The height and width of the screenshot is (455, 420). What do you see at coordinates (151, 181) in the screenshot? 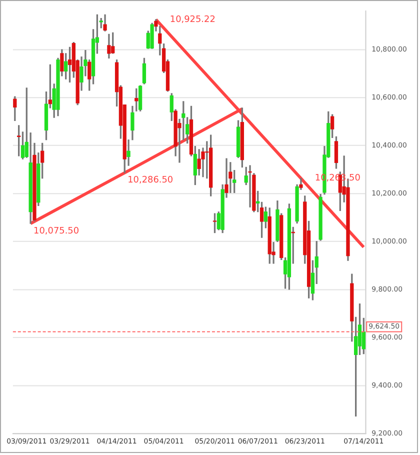
I see `data-label: 10,286.50` at bounding box center [151, 181].